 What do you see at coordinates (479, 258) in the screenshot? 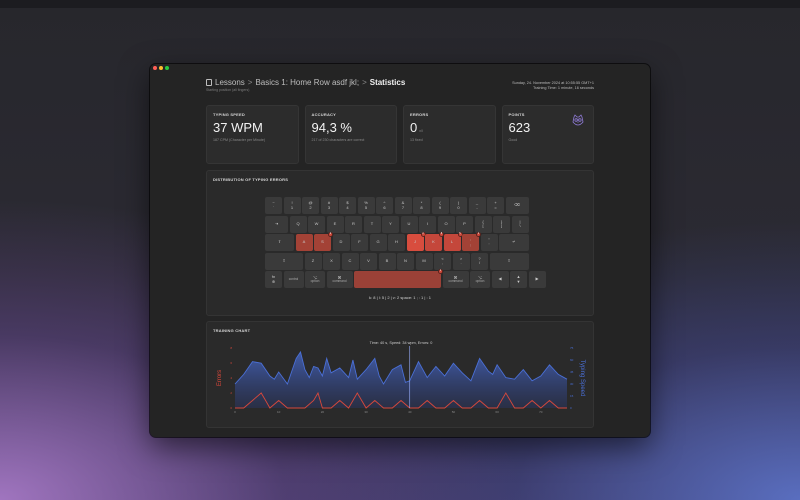
I see `key-top-label: ?` at bounding box center [479, 258].